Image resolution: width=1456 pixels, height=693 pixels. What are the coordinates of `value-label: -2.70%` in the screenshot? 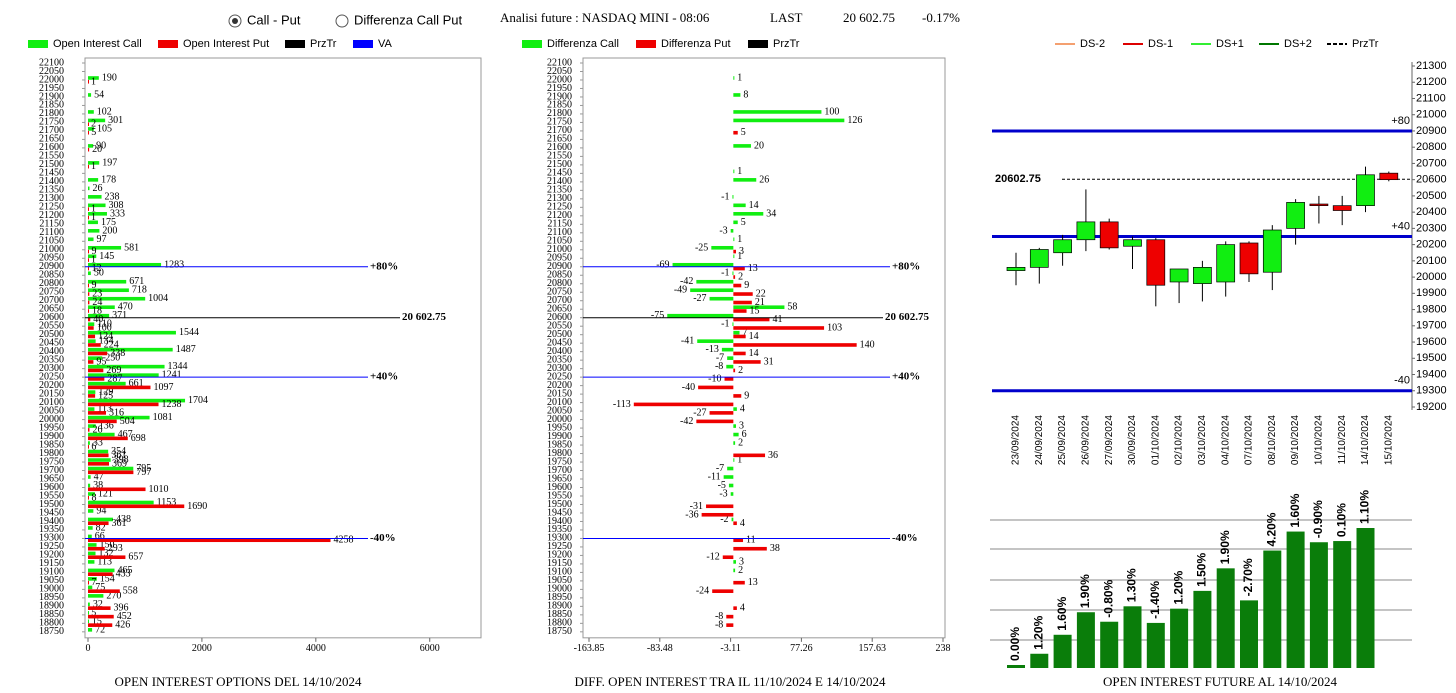 It's located at (1248, 577).